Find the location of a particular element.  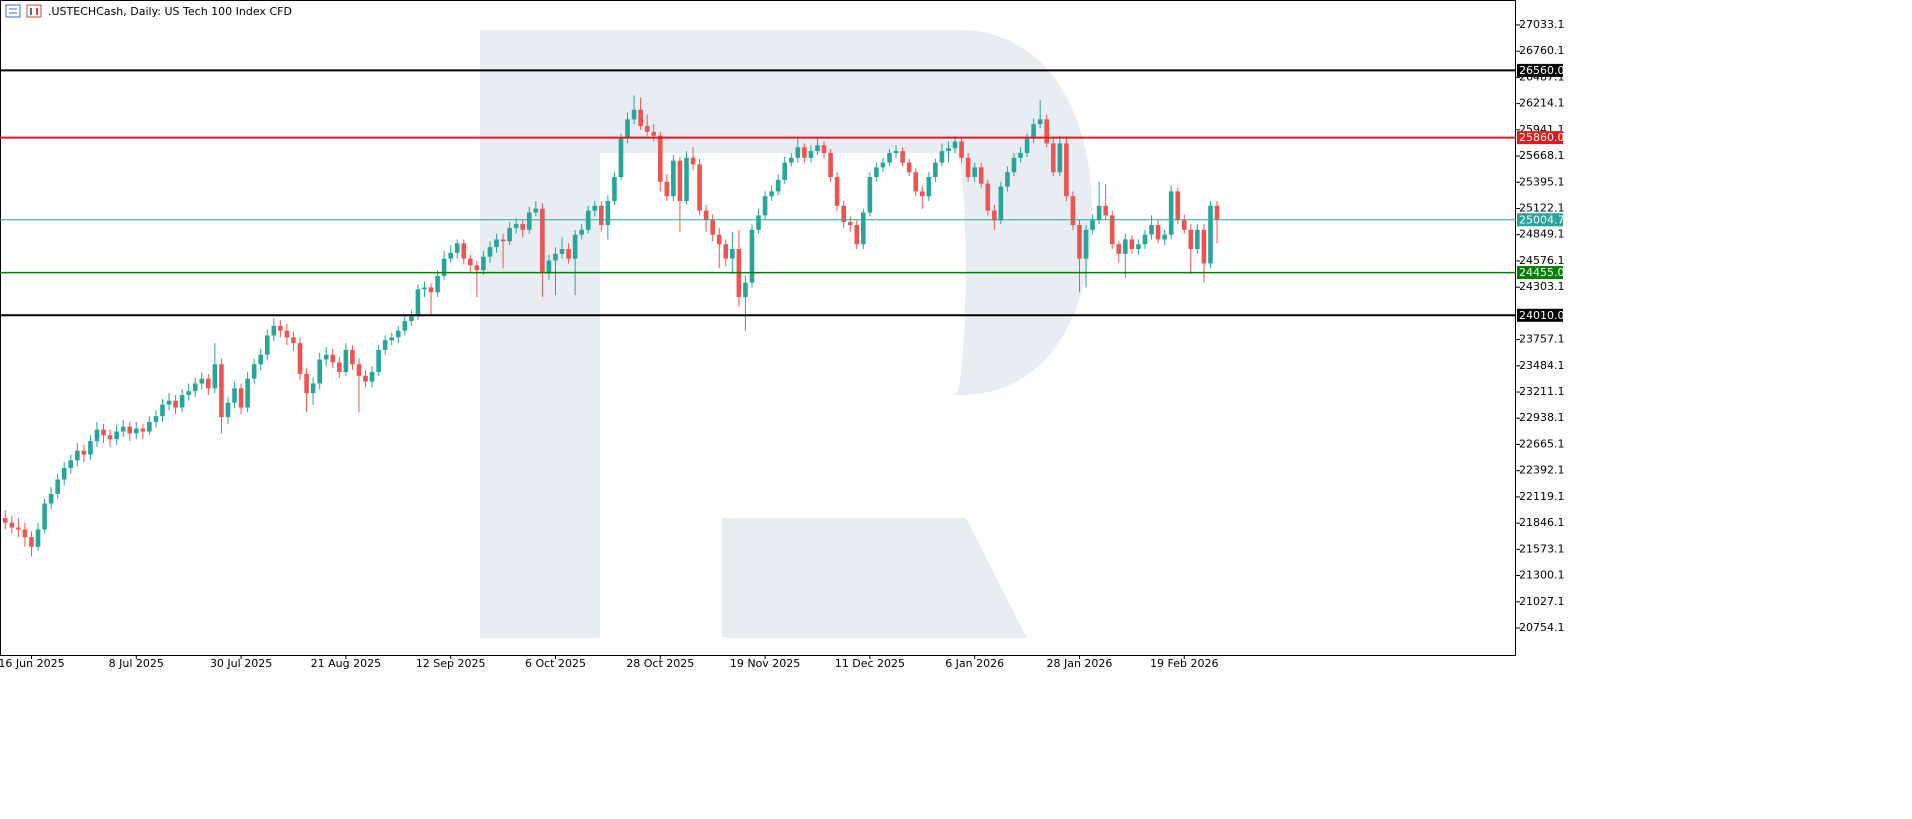

y-tick-label: 21027.1 is located at coordinates (1542, 601).